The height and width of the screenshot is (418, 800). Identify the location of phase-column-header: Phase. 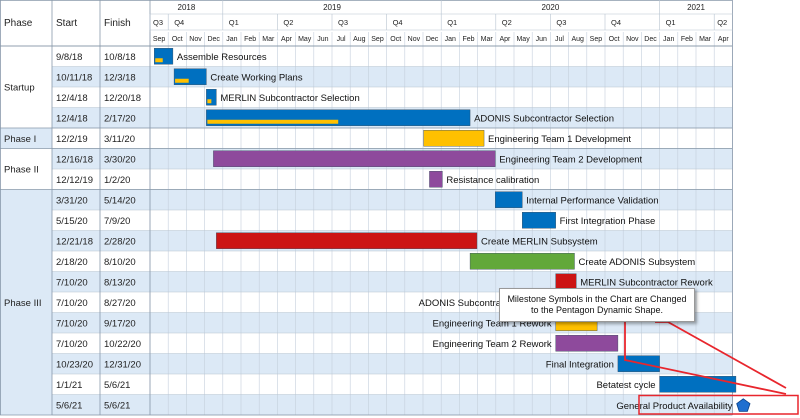
(18, 23).